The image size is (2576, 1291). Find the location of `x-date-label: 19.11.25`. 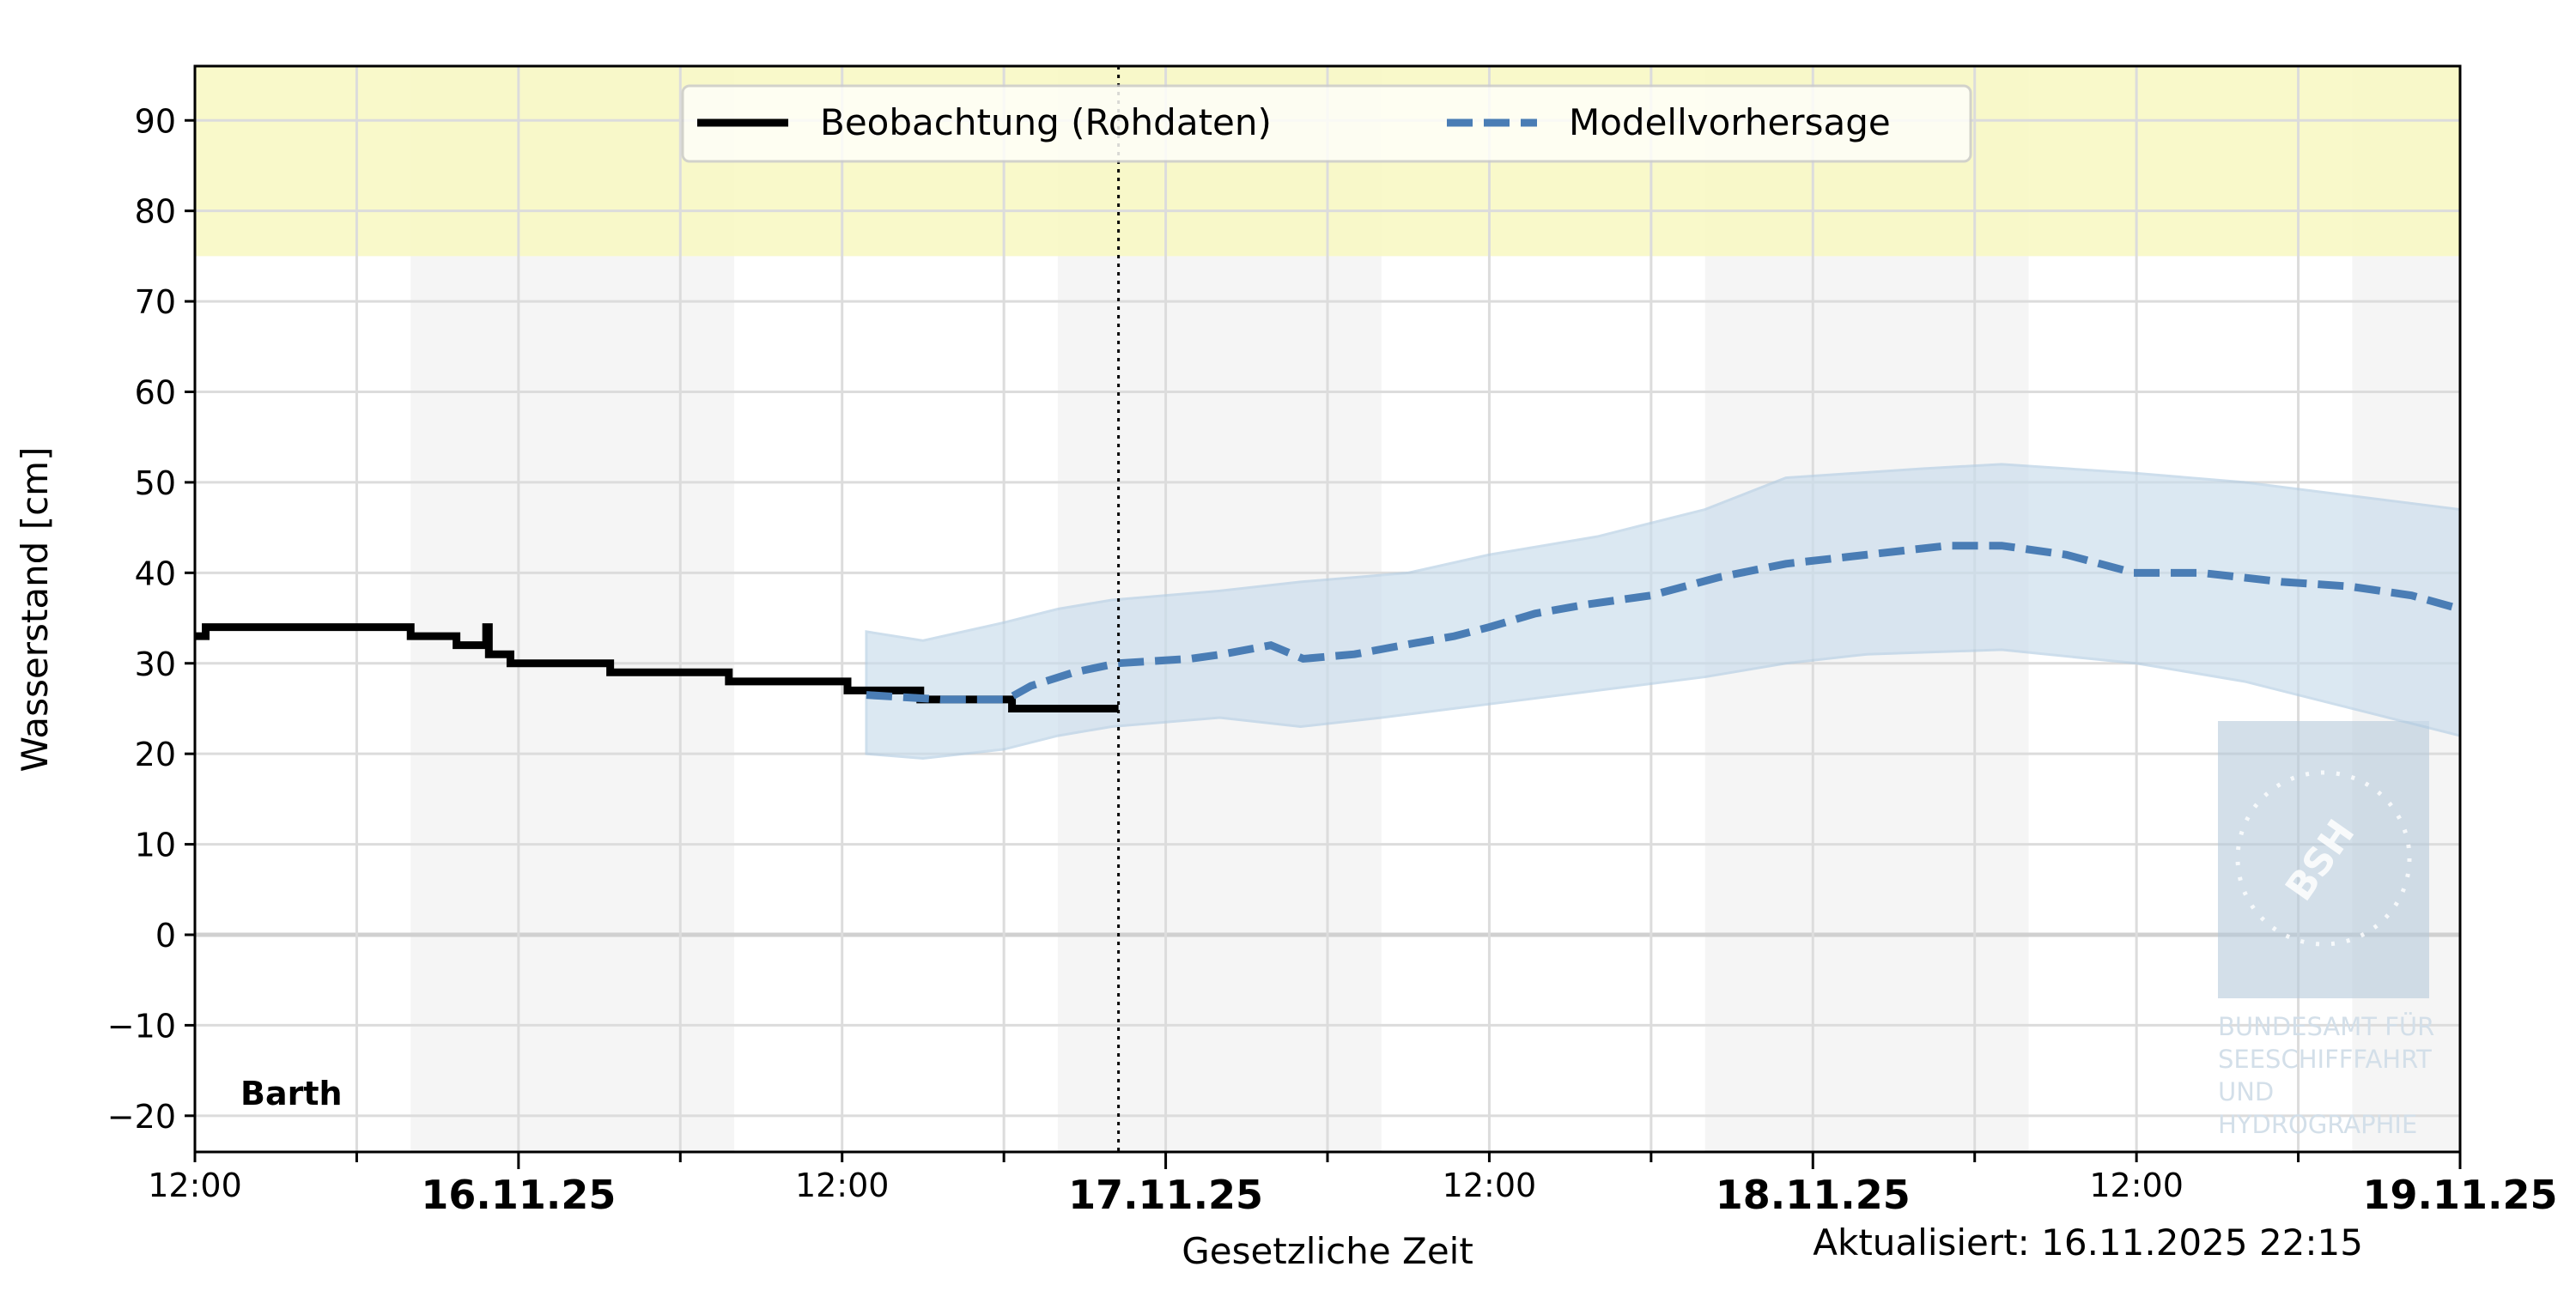

x-date-label: 19.11.25 is located at coordinates (2460, 1195).